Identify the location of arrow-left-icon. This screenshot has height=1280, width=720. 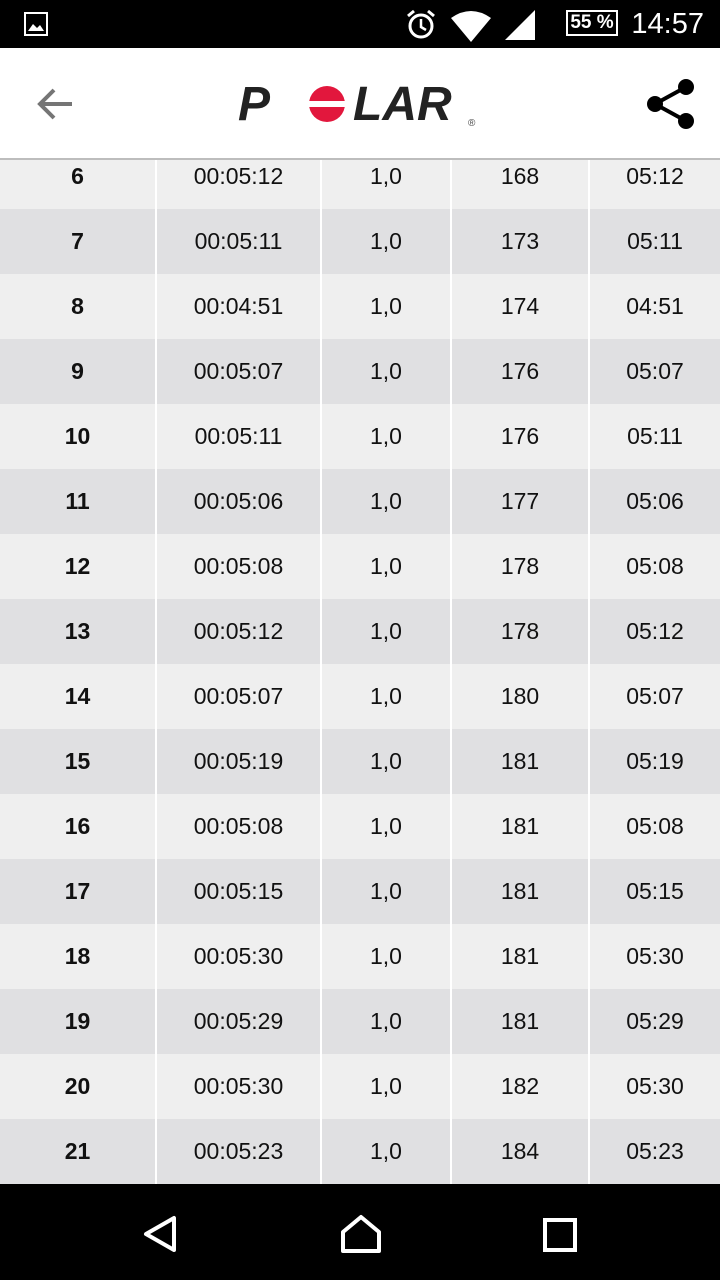
(56, 104).